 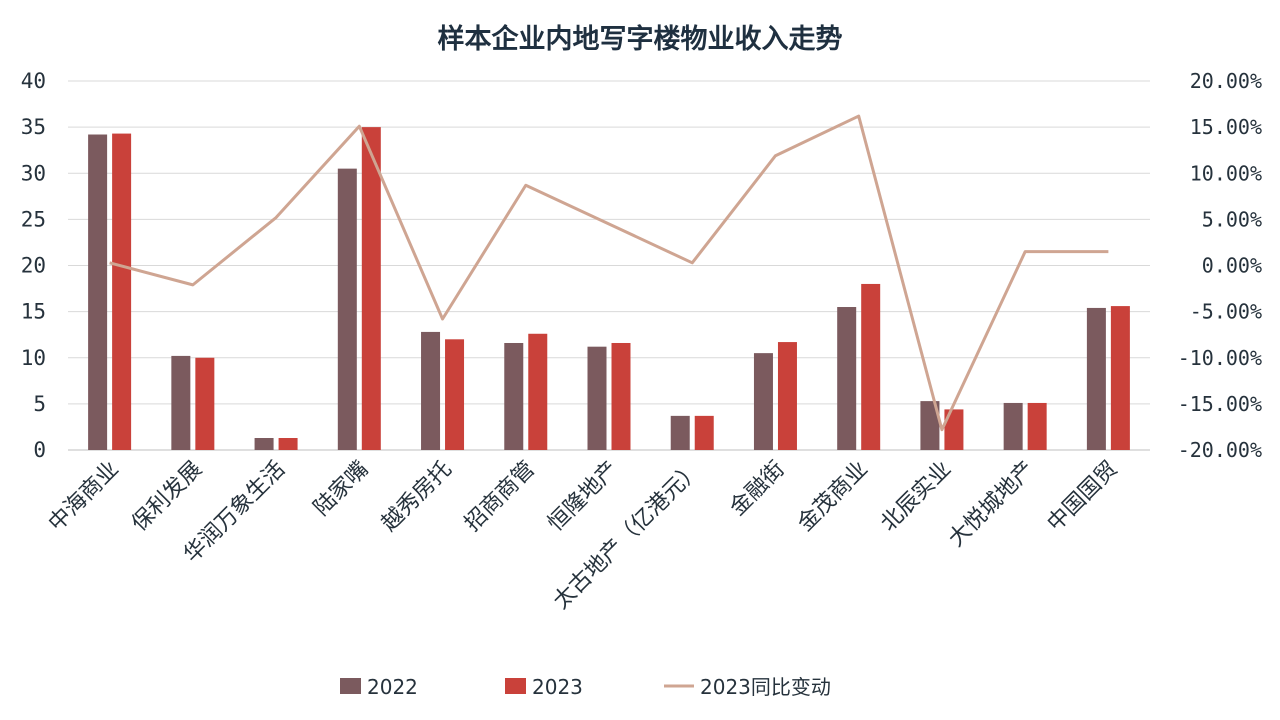 I want to click on category-label: 保利发展, so click(x=167, y=497).